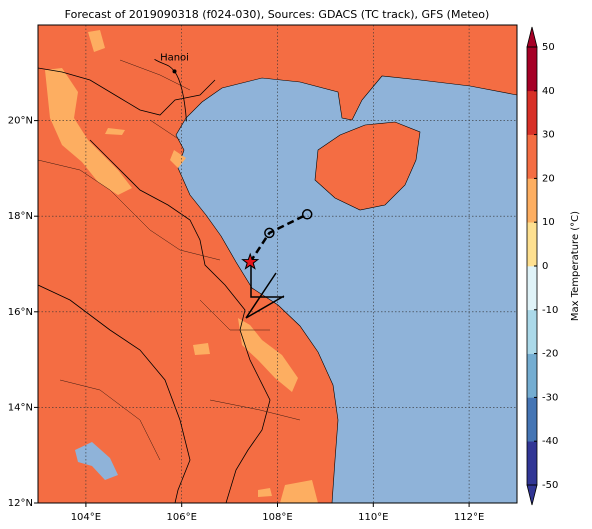 This screenshot has height=529, width=592. Describe the element at coordinates (575, 266) in the screenshot. I see `colorbar-label: Max Temperature (°C)` at that location.